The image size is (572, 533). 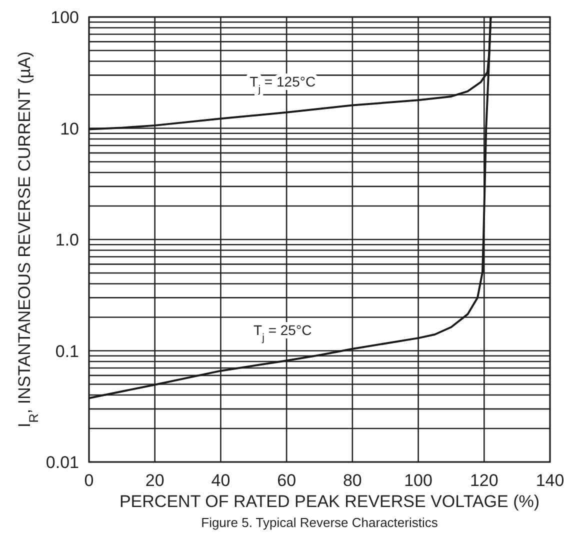 What do you see at coordinates (67, 240) in the screenshot?
I see `y-tick-label: 1.0` at bounding box center [67, 240].